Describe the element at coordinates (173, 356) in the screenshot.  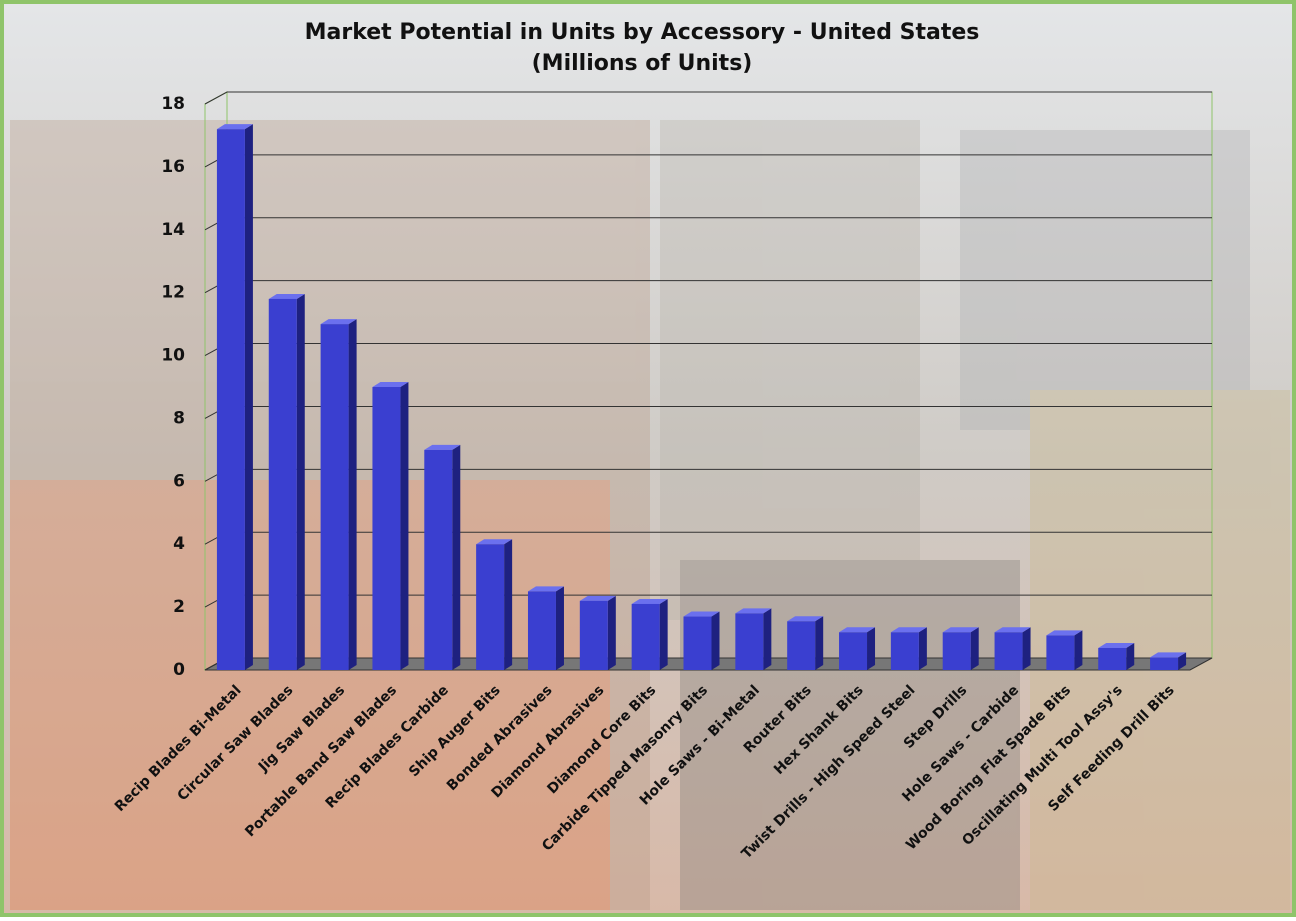
I see `y-tick-label: 10` at that location.